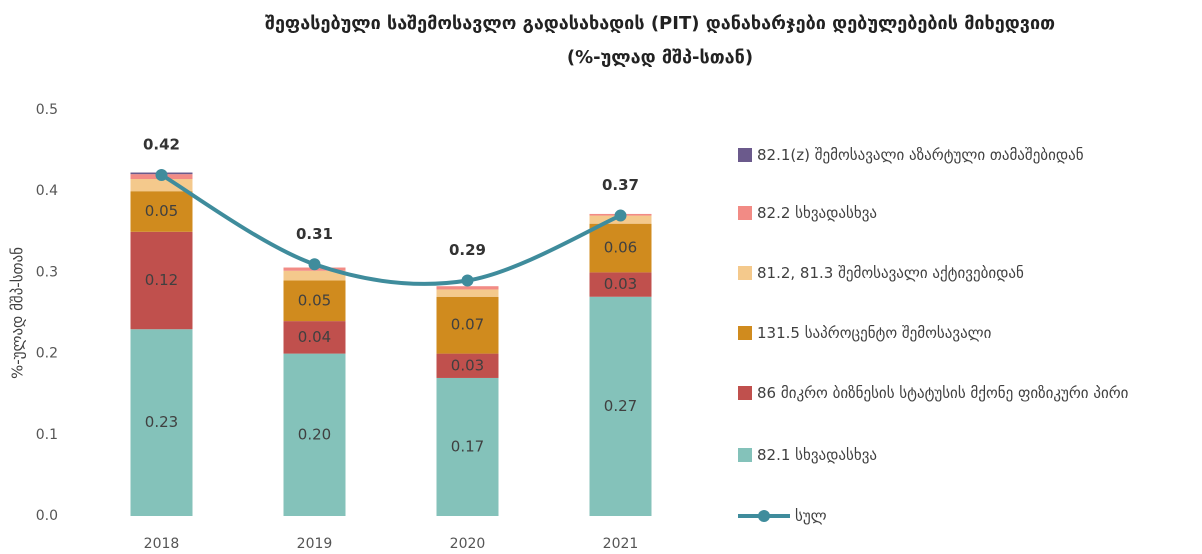 Image resolution: width=1202 pixels, height=554 pixels. I want to click on total-label: 0.31, so click(314, 234).